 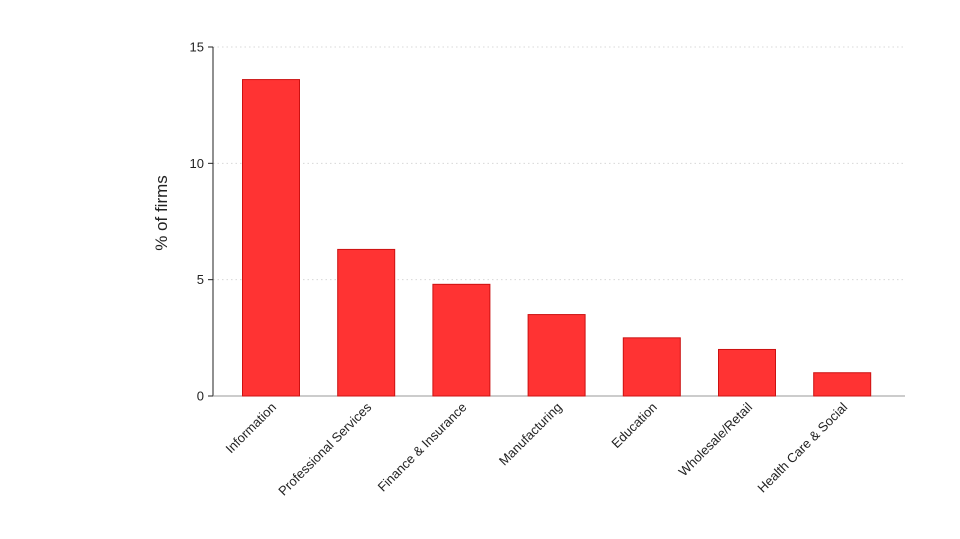 What do you see at coordinates (716, 439) in the screenshot?
I see `x-tick-label: Wholesale/Retail` at bounding box center [716, 439].